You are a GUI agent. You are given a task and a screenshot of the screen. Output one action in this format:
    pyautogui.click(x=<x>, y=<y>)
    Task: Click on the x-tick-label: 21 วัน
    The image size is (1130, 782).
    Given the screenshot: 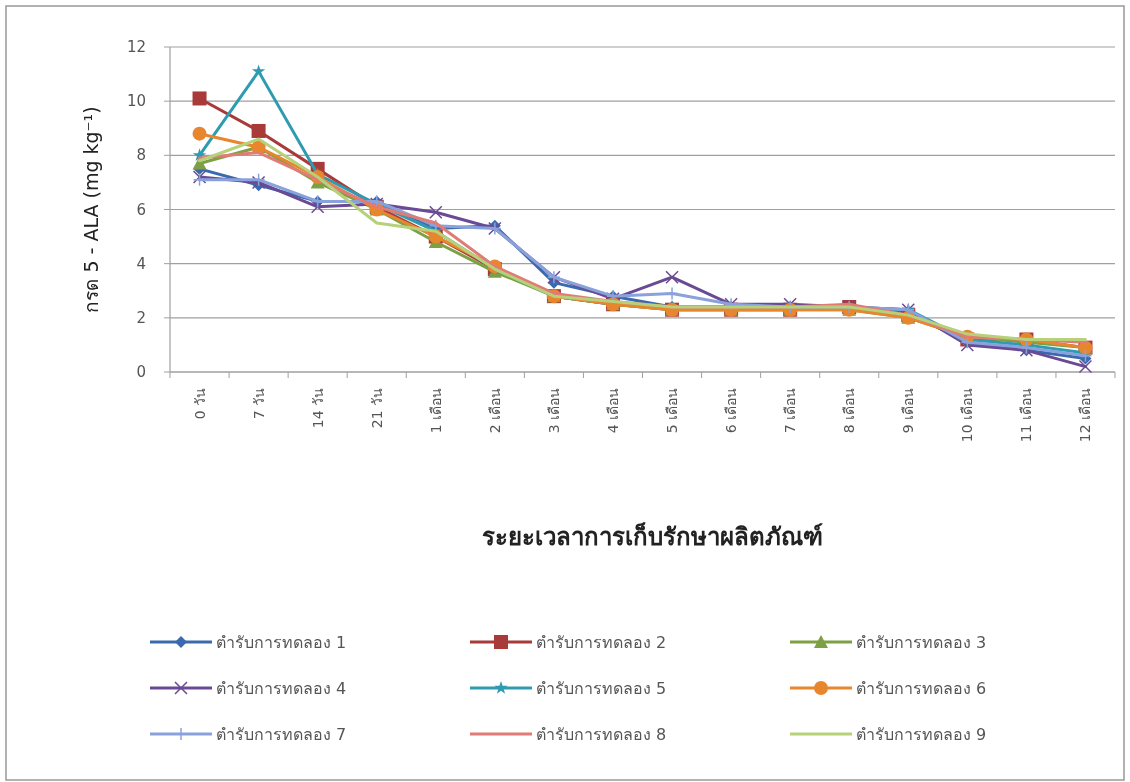 What is the action you would take?
    pyautogui.click(x=376, y=408)
    